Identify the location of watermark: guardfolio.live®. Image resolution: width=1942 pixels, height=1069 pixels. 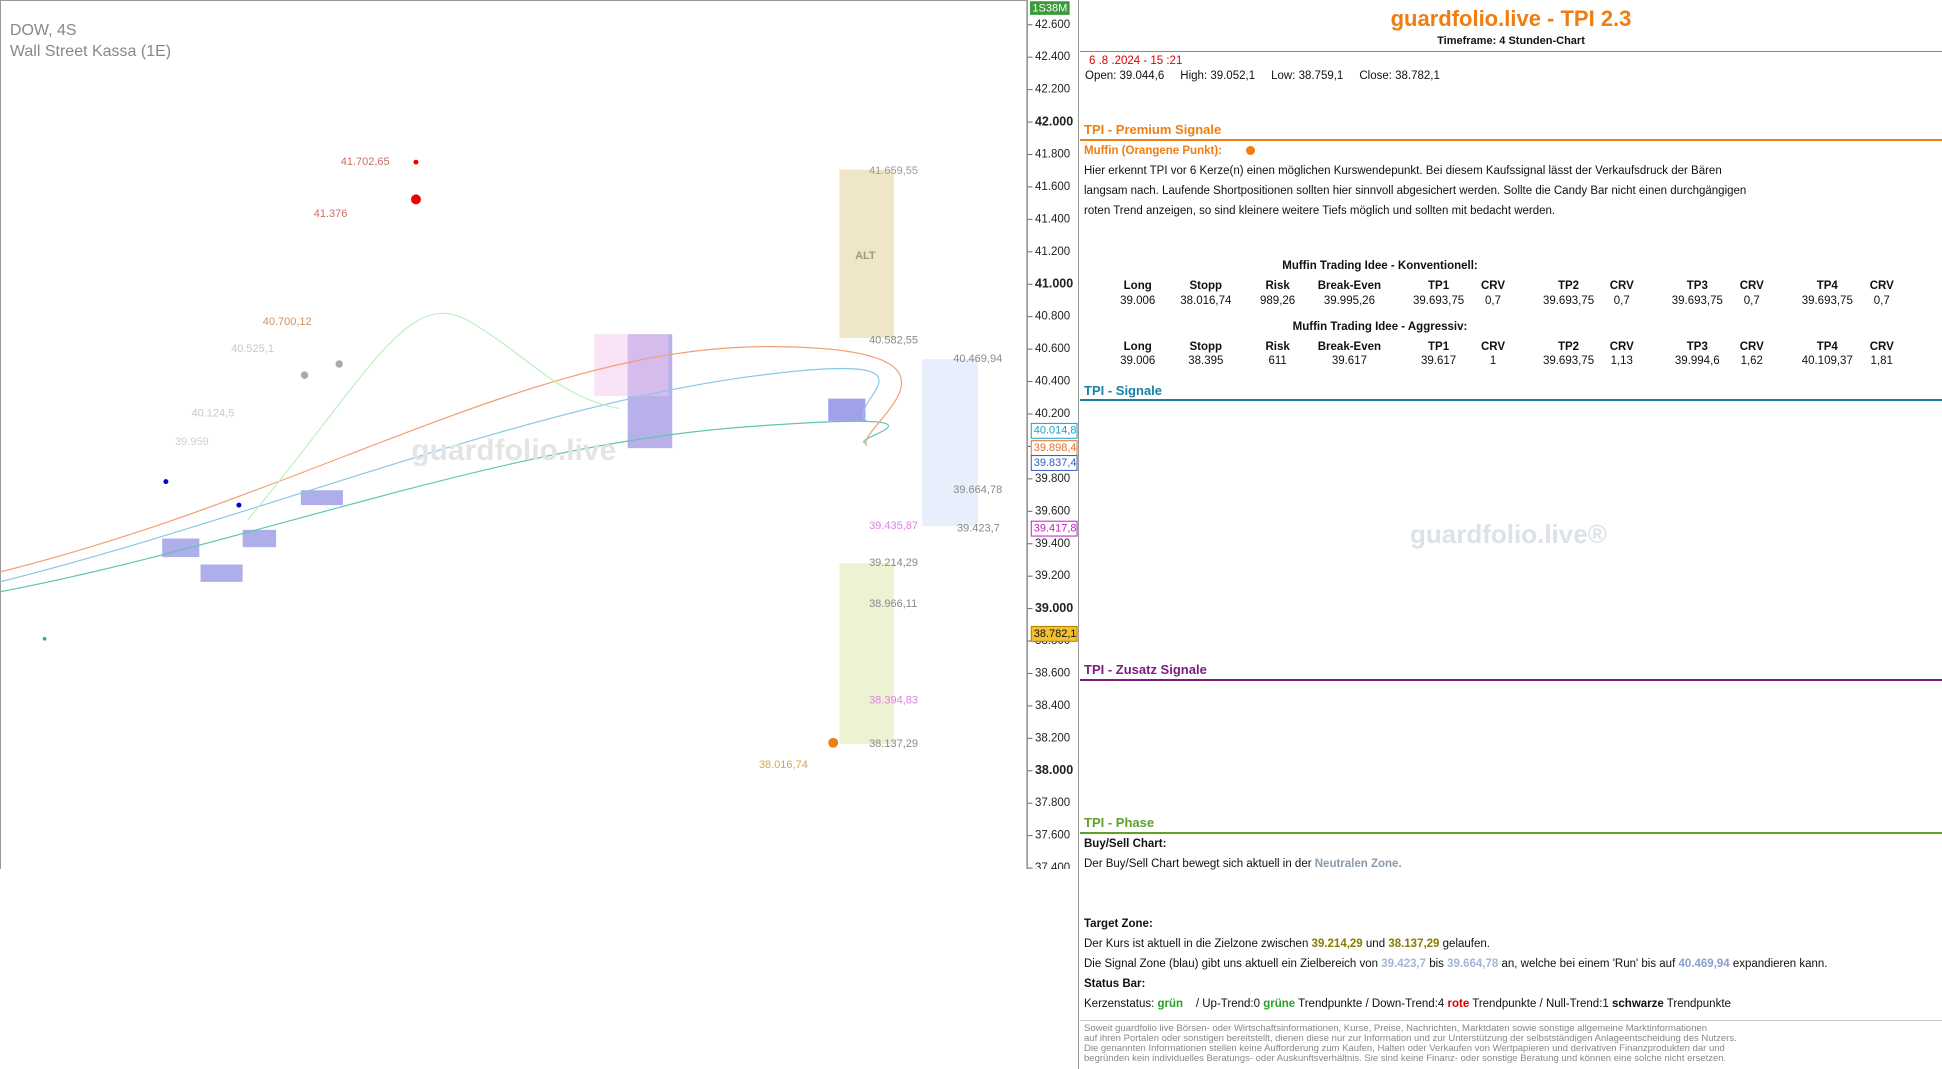
(1508, 534).